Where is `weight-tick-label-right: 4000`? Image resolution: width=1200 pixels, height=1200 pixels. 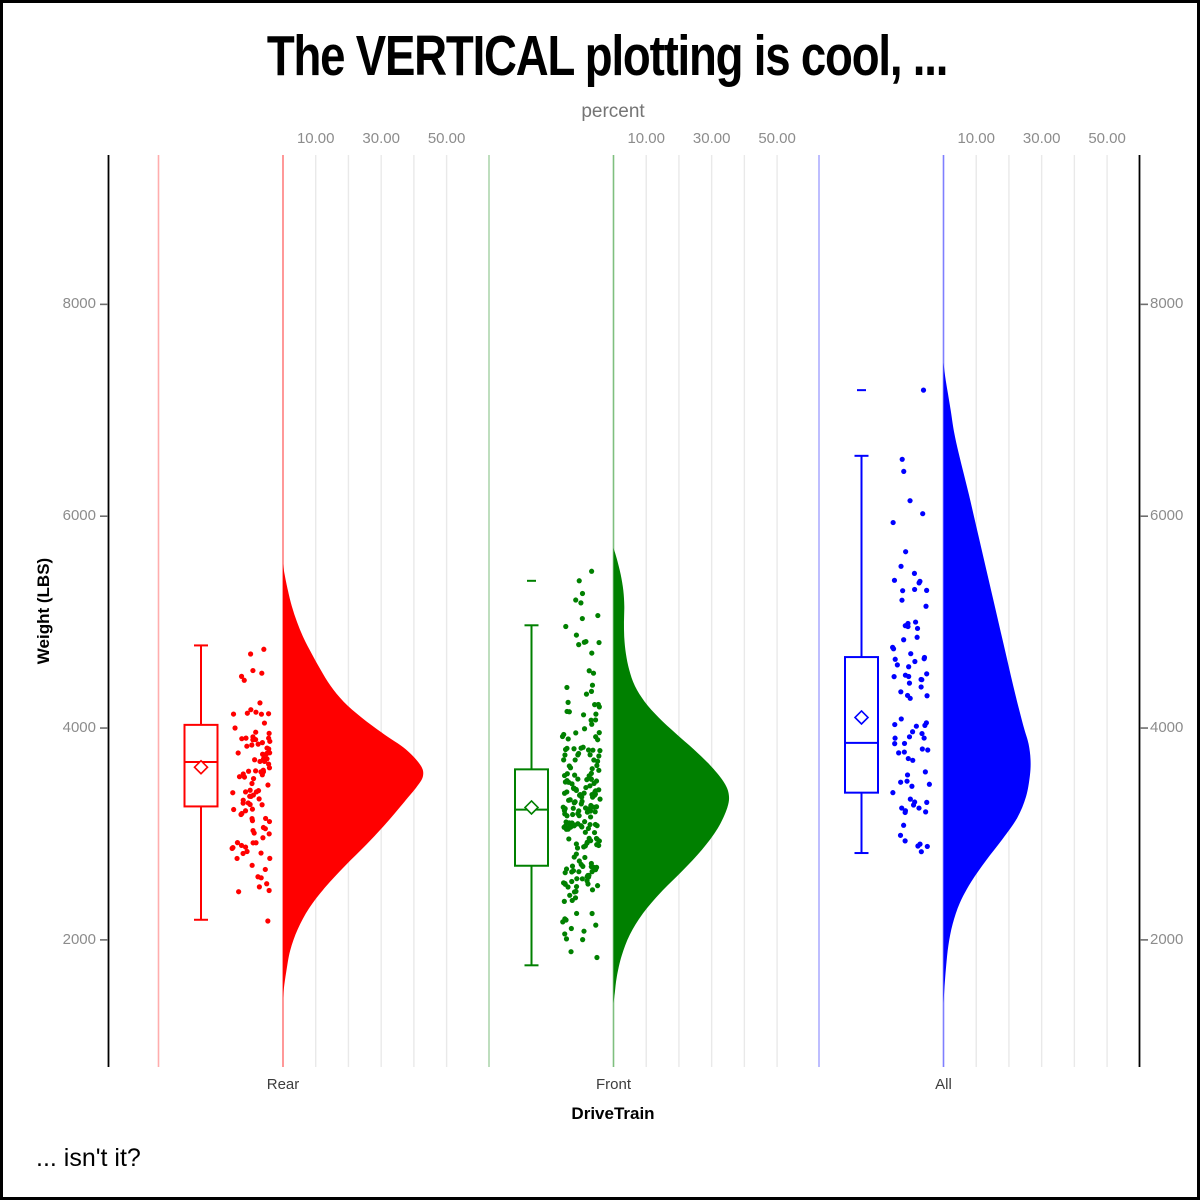
weight-tick-label-right: 4000 is located at coordinates (1167, 728).